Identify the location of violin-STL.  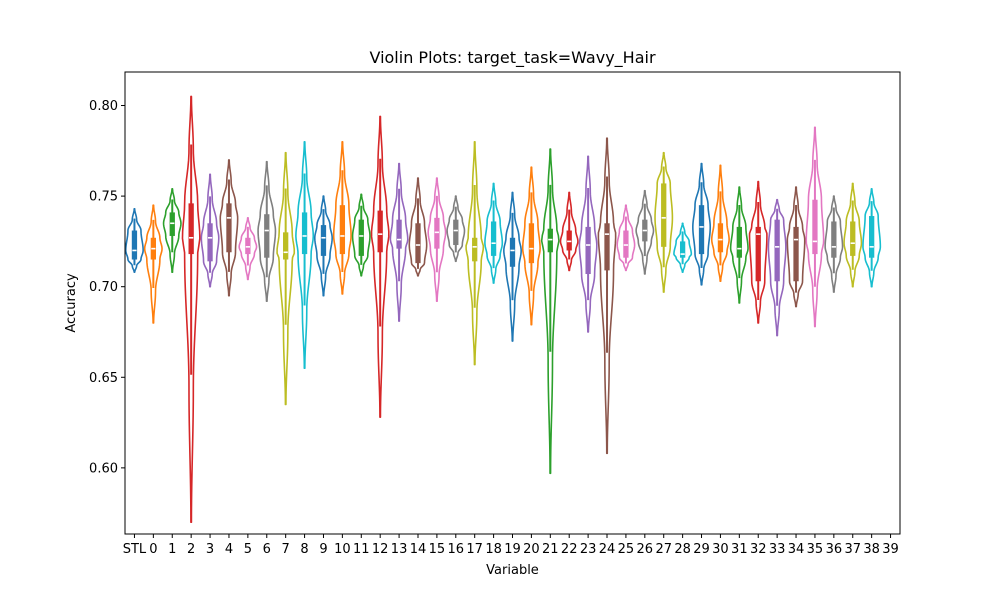
(134, 240).